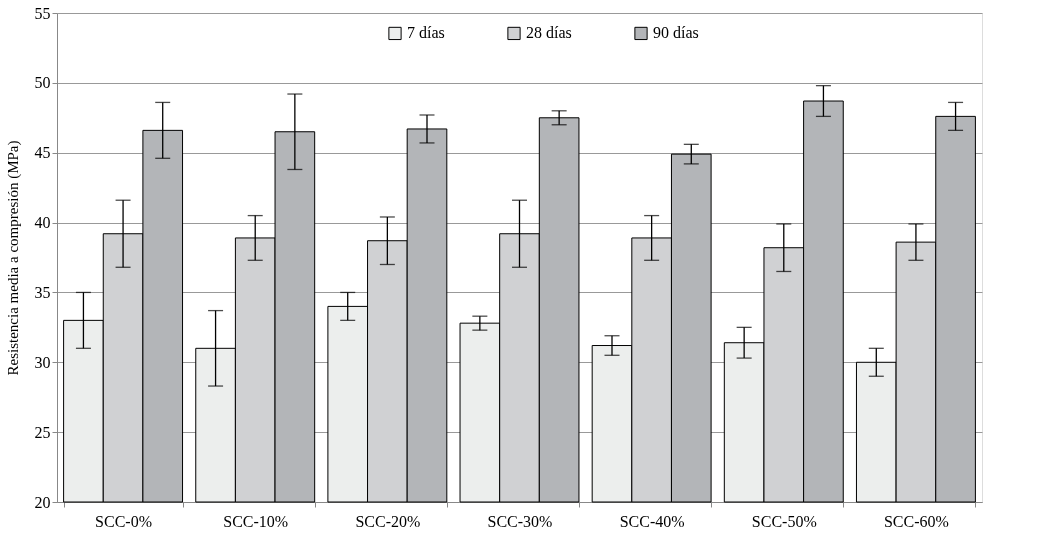 Image resolution: width=1049 pixels, height=546 pixels. What do you see at coordinates (42, 223) in the screenshot?
I see `y-tick-label: 40` at bounding box center [42, 223].